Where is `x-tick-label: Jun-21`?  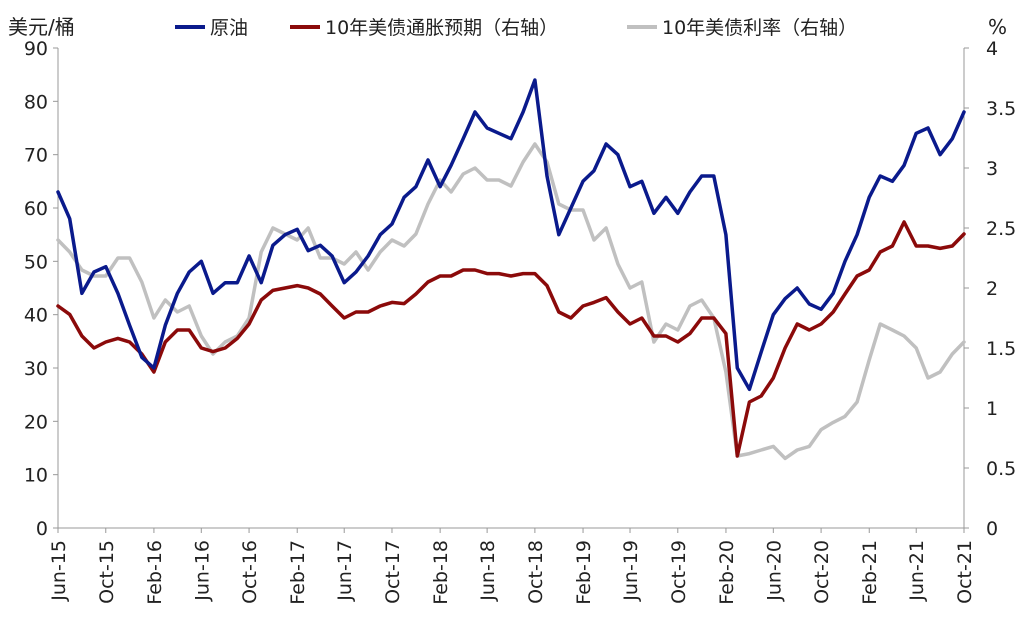 x-tick-label: Jun-21 is located at coordinates (917, 571).